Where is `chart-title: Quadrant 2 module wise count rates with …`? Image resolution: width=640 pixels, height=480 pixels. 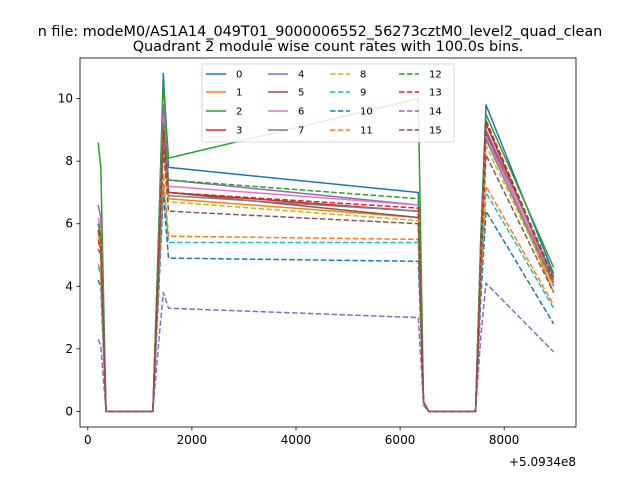 chart-title: Quadrant 2 module wise count rates with … is located at coordinates (328, 47).